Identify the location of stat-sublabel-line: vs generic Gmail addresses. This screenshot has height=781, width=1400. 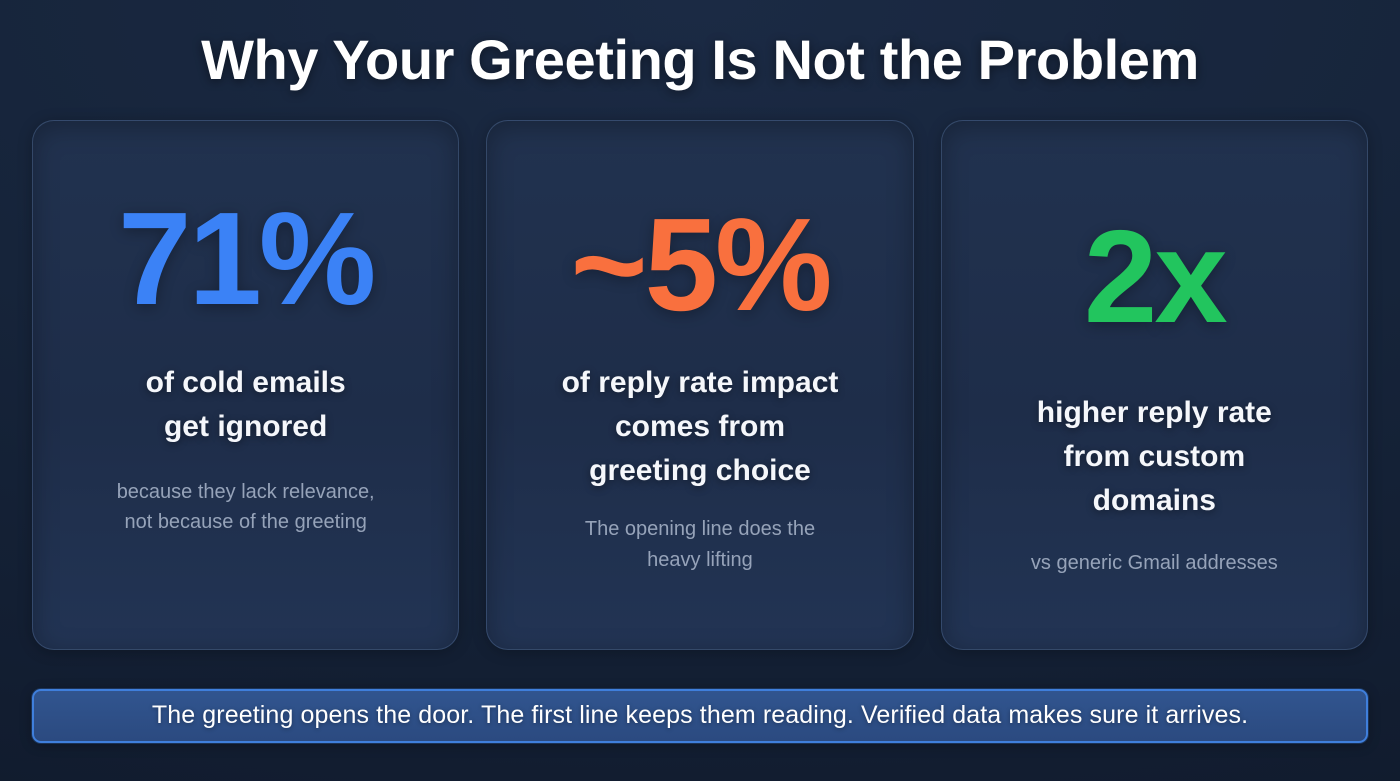
(1154, 563).